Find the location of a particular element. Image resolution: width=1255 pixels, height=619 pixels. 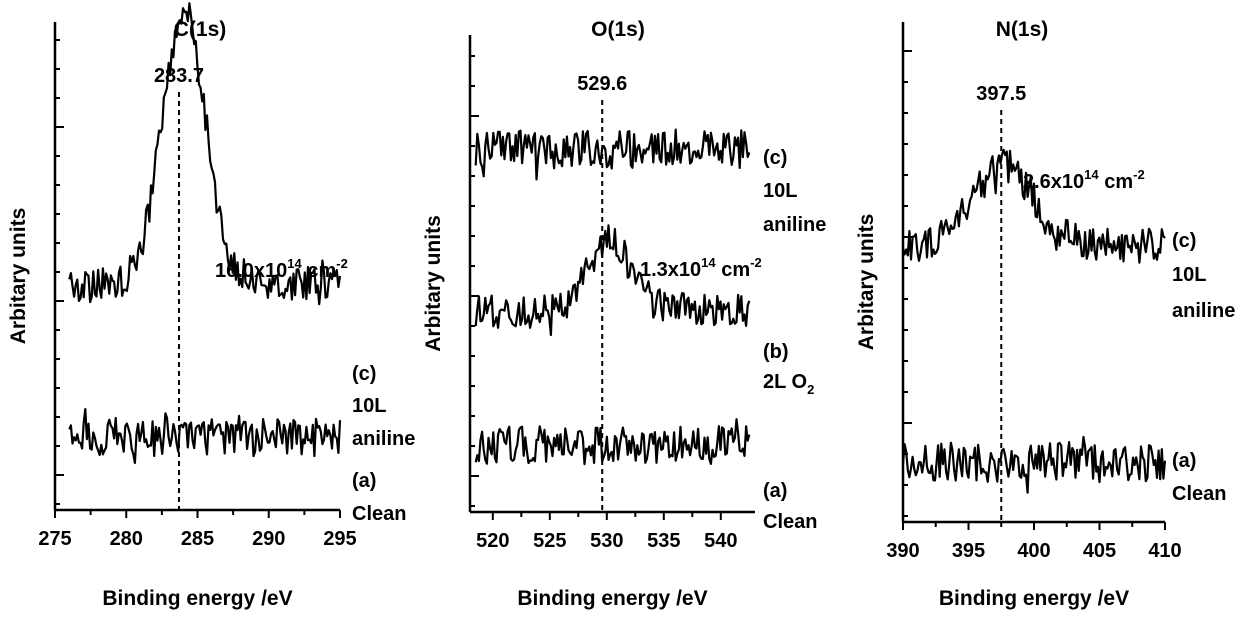

x-tick-label: 395 is located at coordinates (968, 551).